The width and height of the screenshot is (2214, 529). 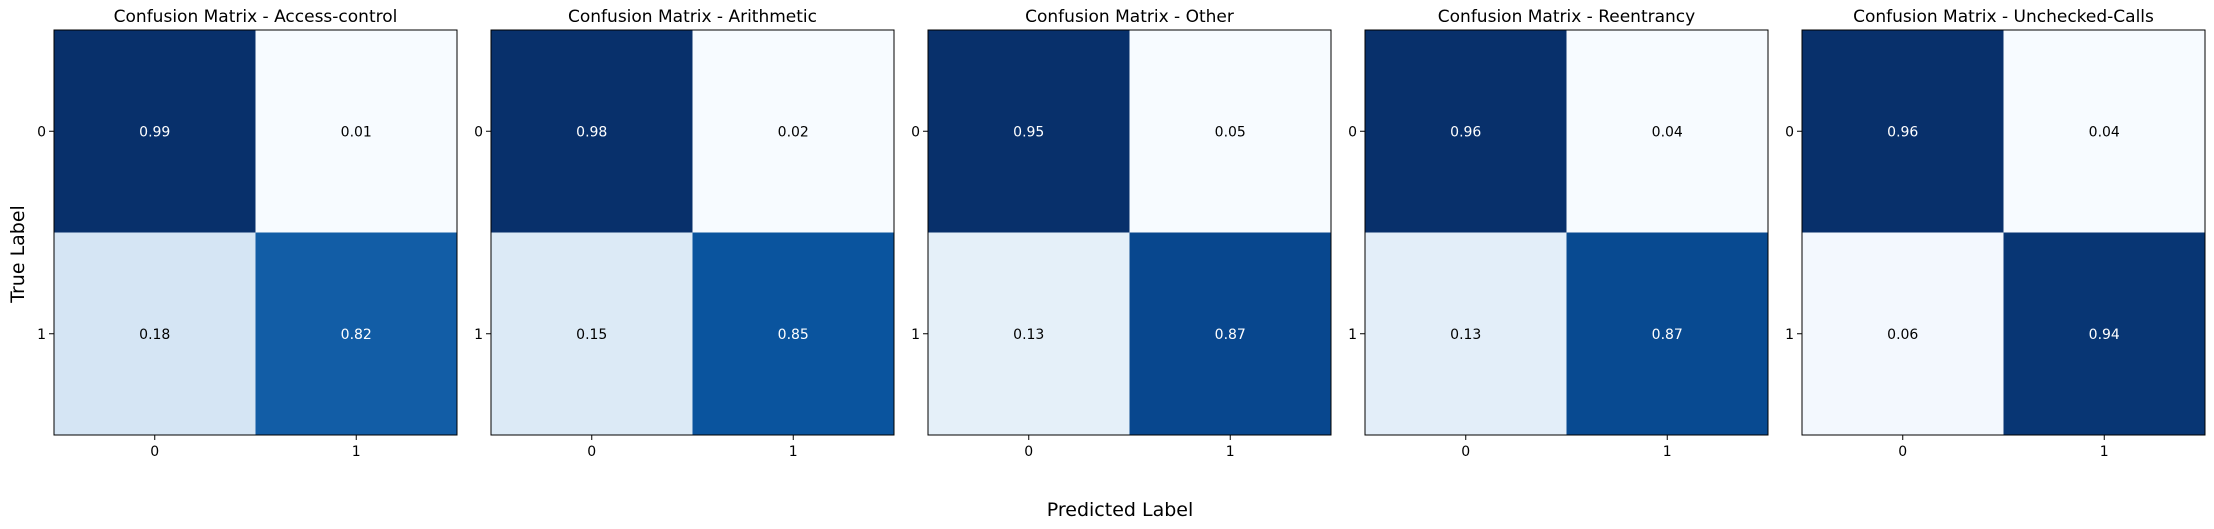 What do you see at coordinates (18, 254) in the screenshot?
I see `y-axis-label: True Label` at bounding box center [18, 254].